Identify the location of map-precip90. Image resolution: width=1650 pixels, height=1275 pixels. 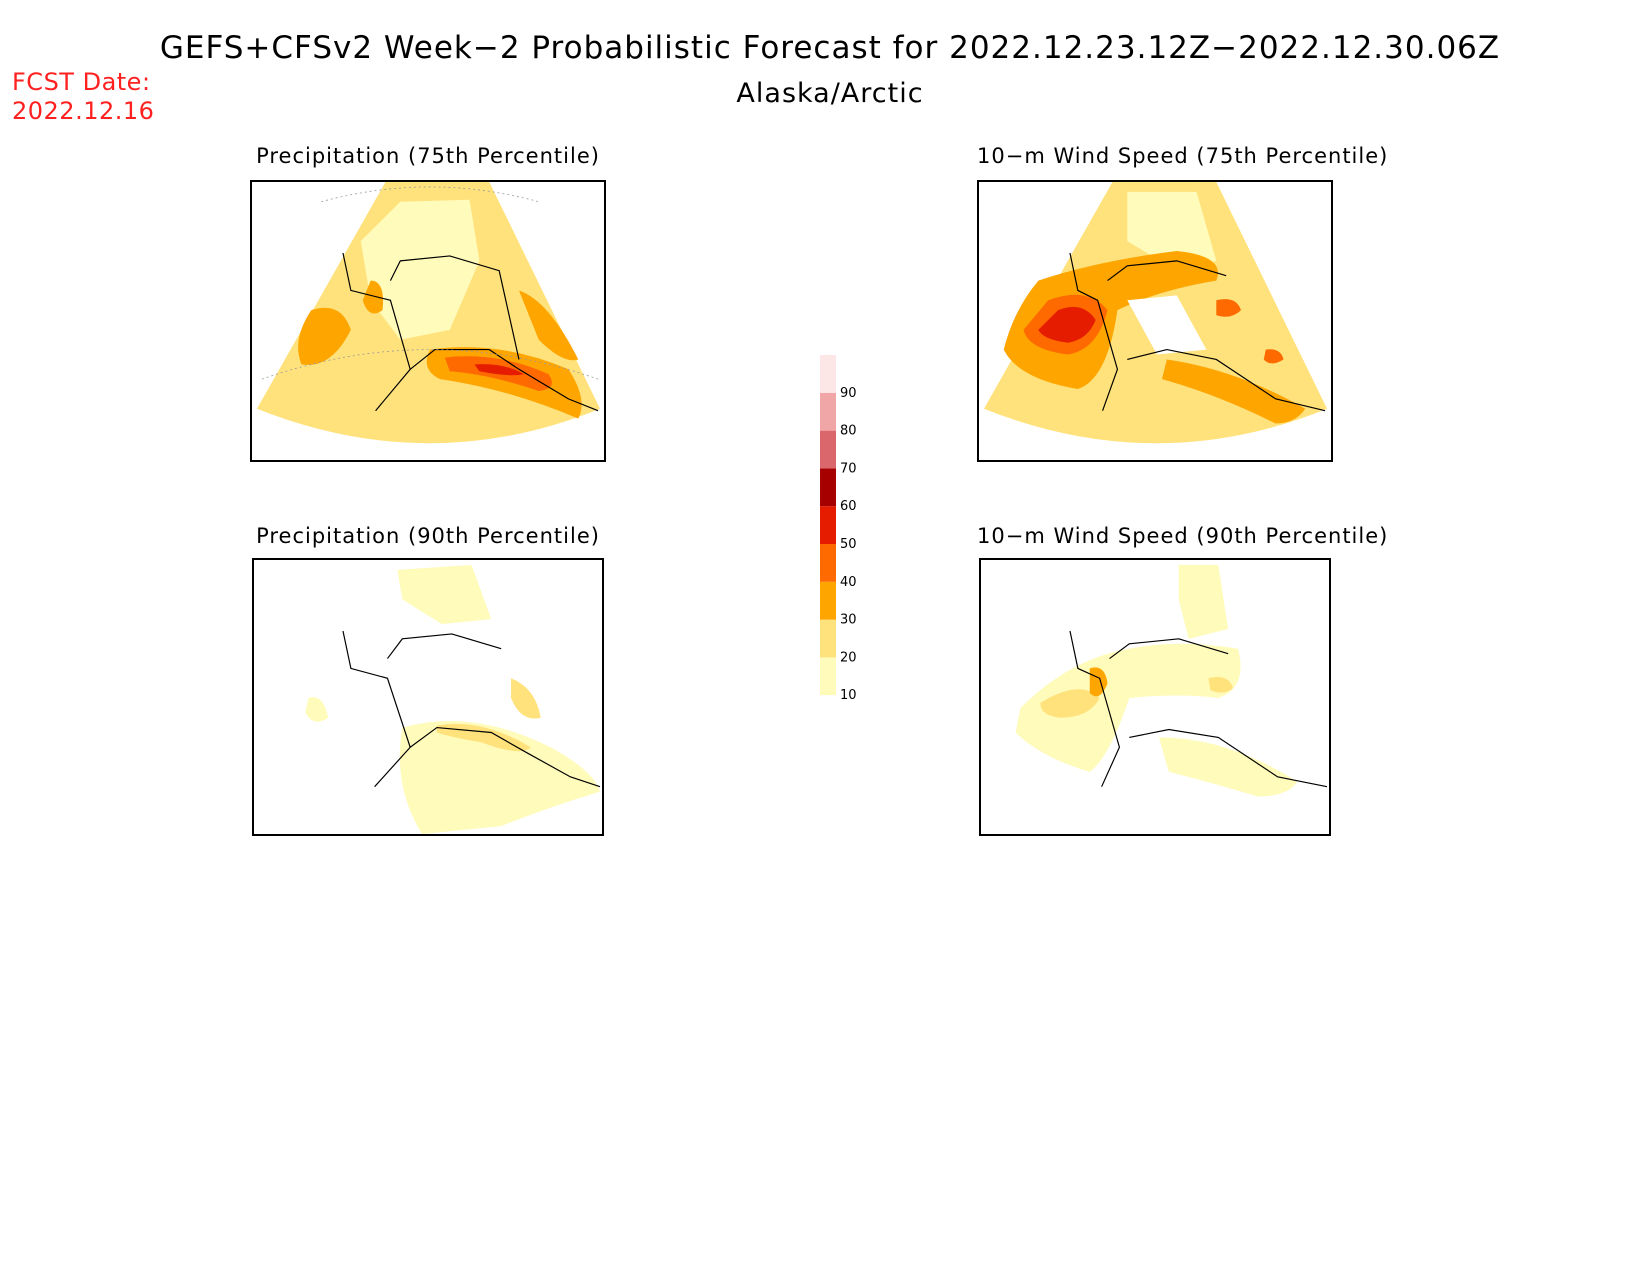
(453, 699).